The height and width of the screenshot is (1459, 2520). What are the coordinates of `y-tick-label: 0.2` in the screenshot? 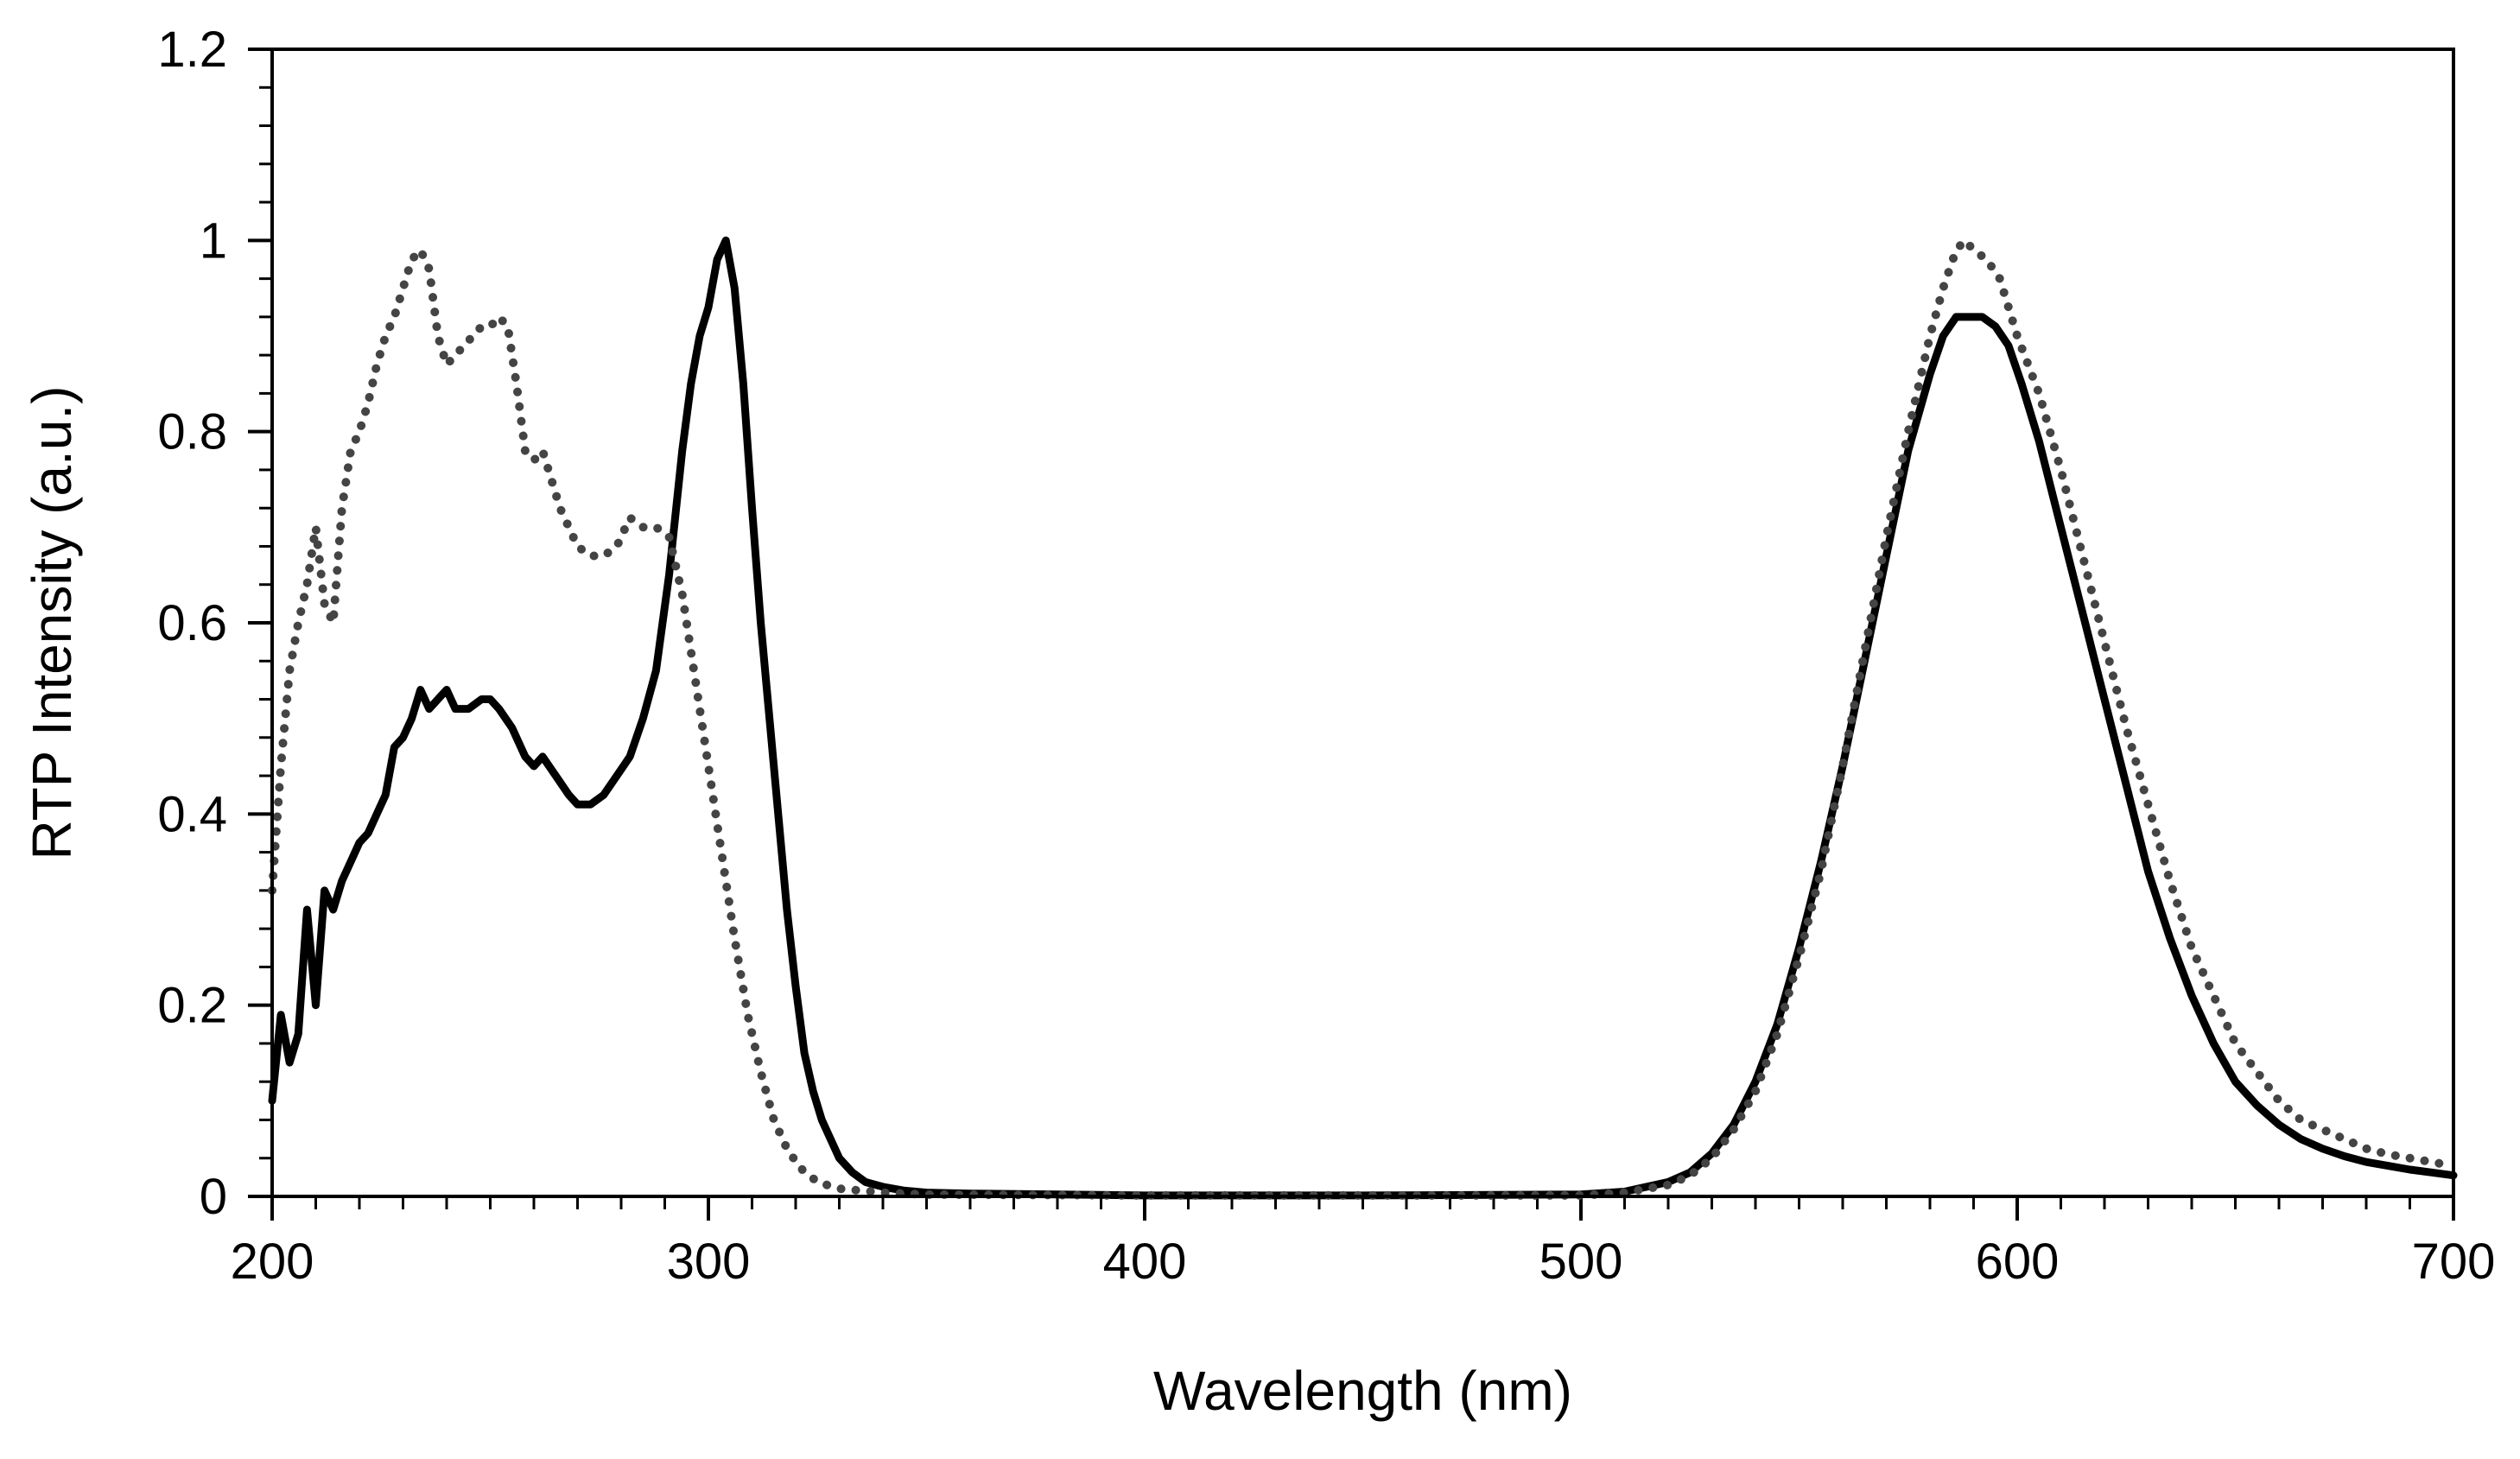 It's located at (192, 1006).